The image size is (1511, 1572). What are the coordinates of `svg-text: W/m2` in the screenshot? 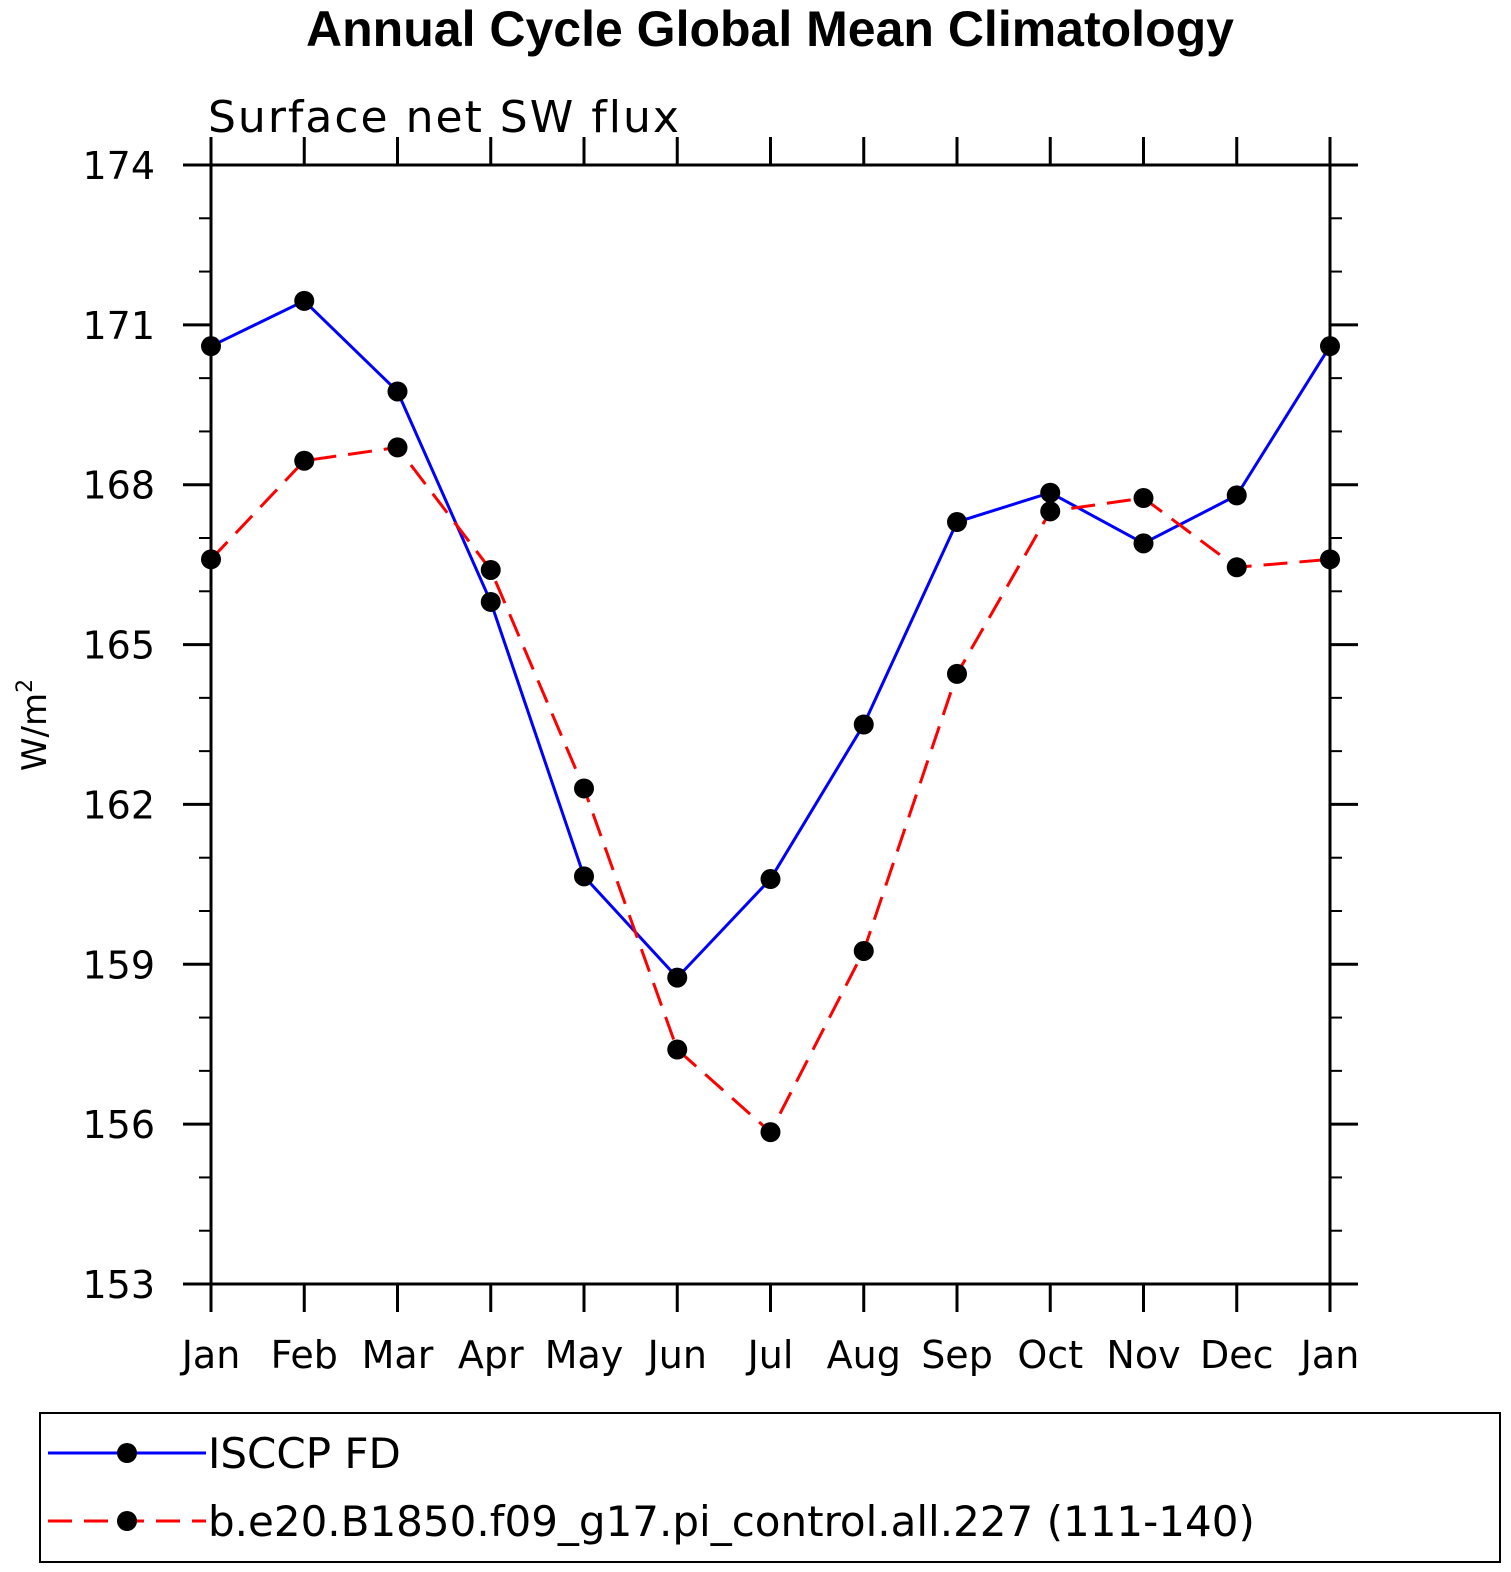 It's located at (34, 725).